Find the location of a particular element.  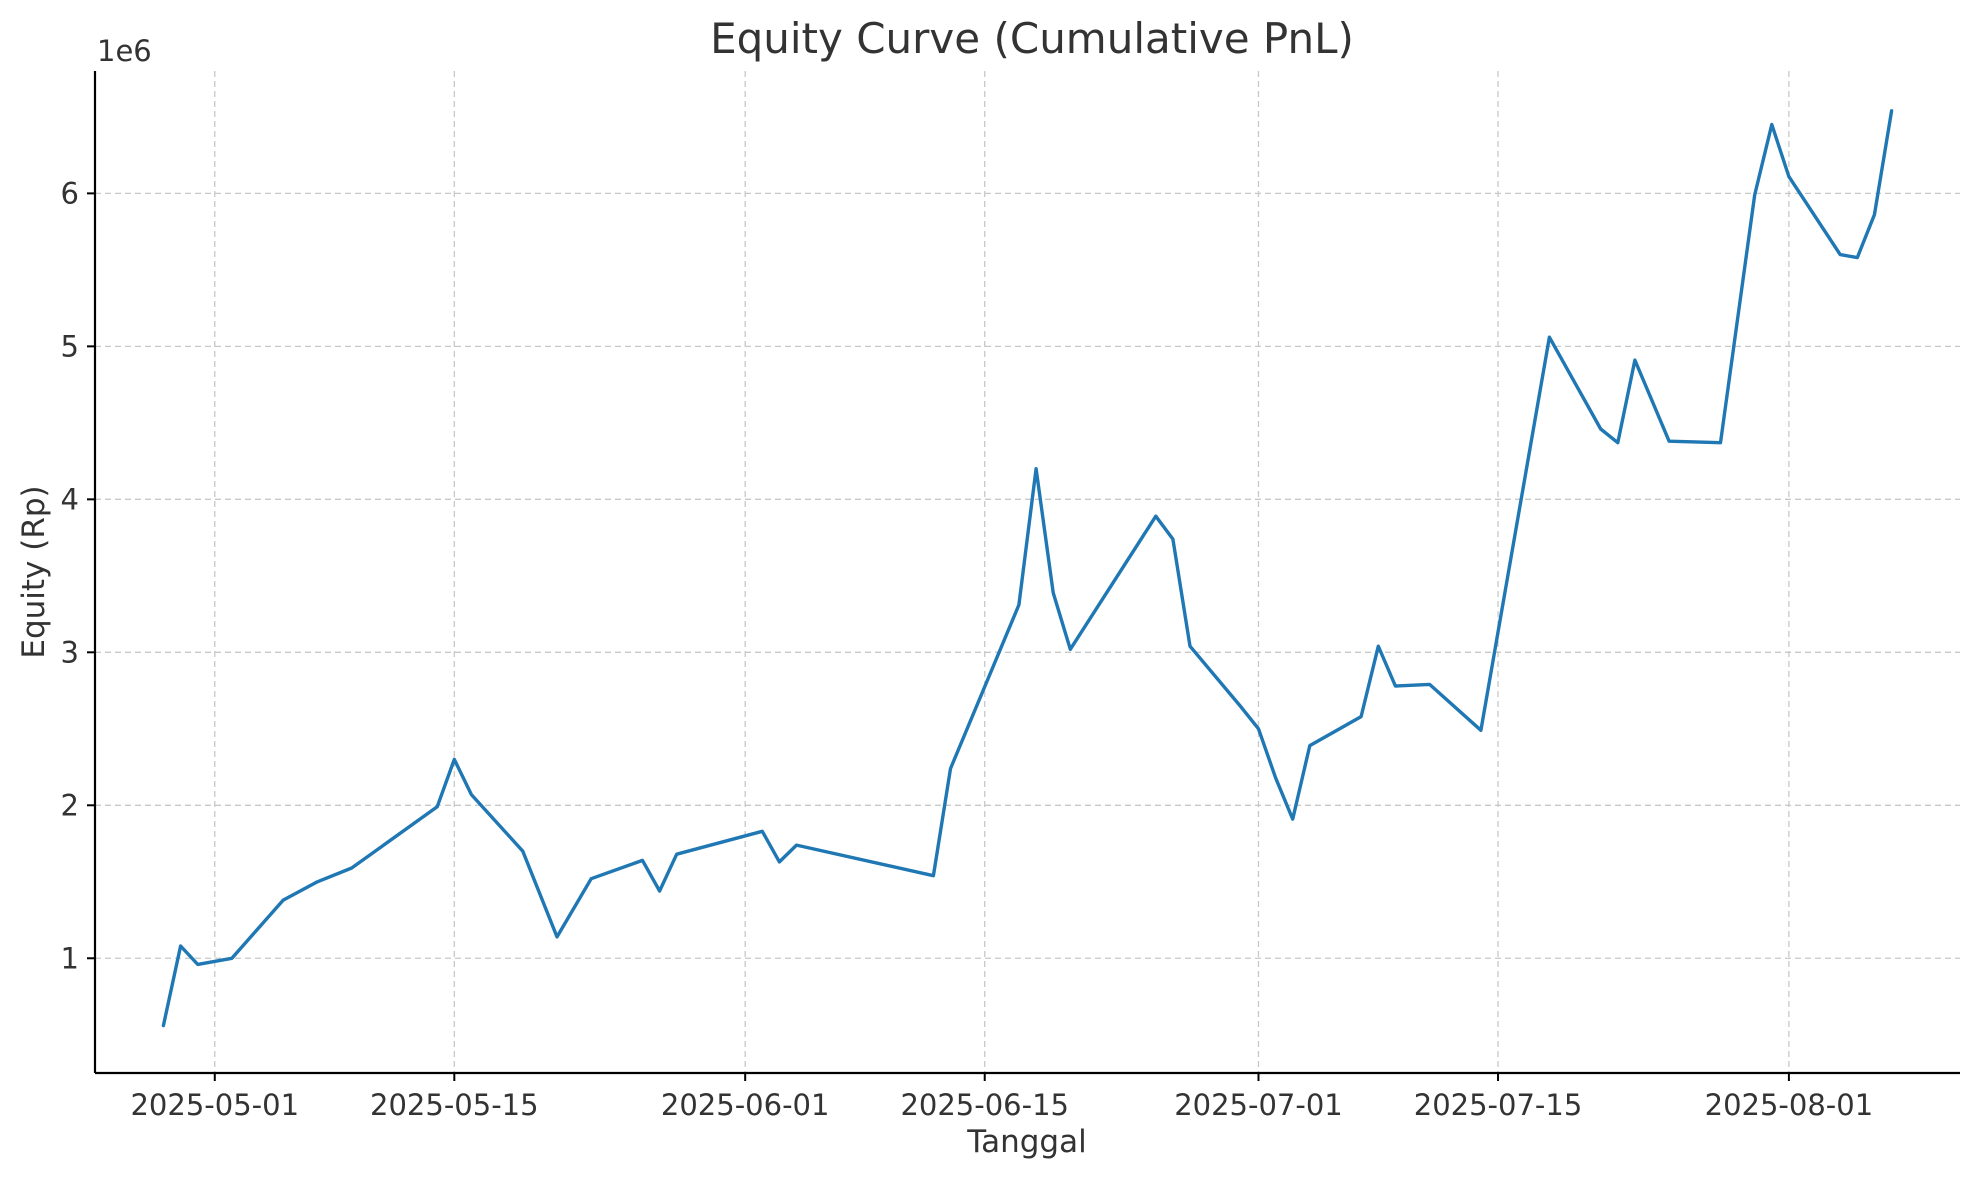

x-tick-label: 2025-05-15 is located at coordinates (454, 1105).